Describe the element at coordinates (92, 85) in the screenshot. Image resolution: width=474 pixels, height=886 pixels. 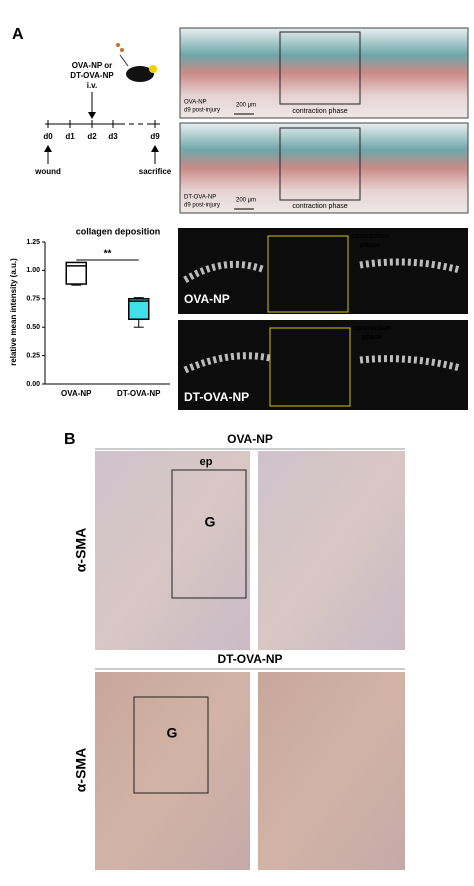
I see `treatment: i.v.` at that location.